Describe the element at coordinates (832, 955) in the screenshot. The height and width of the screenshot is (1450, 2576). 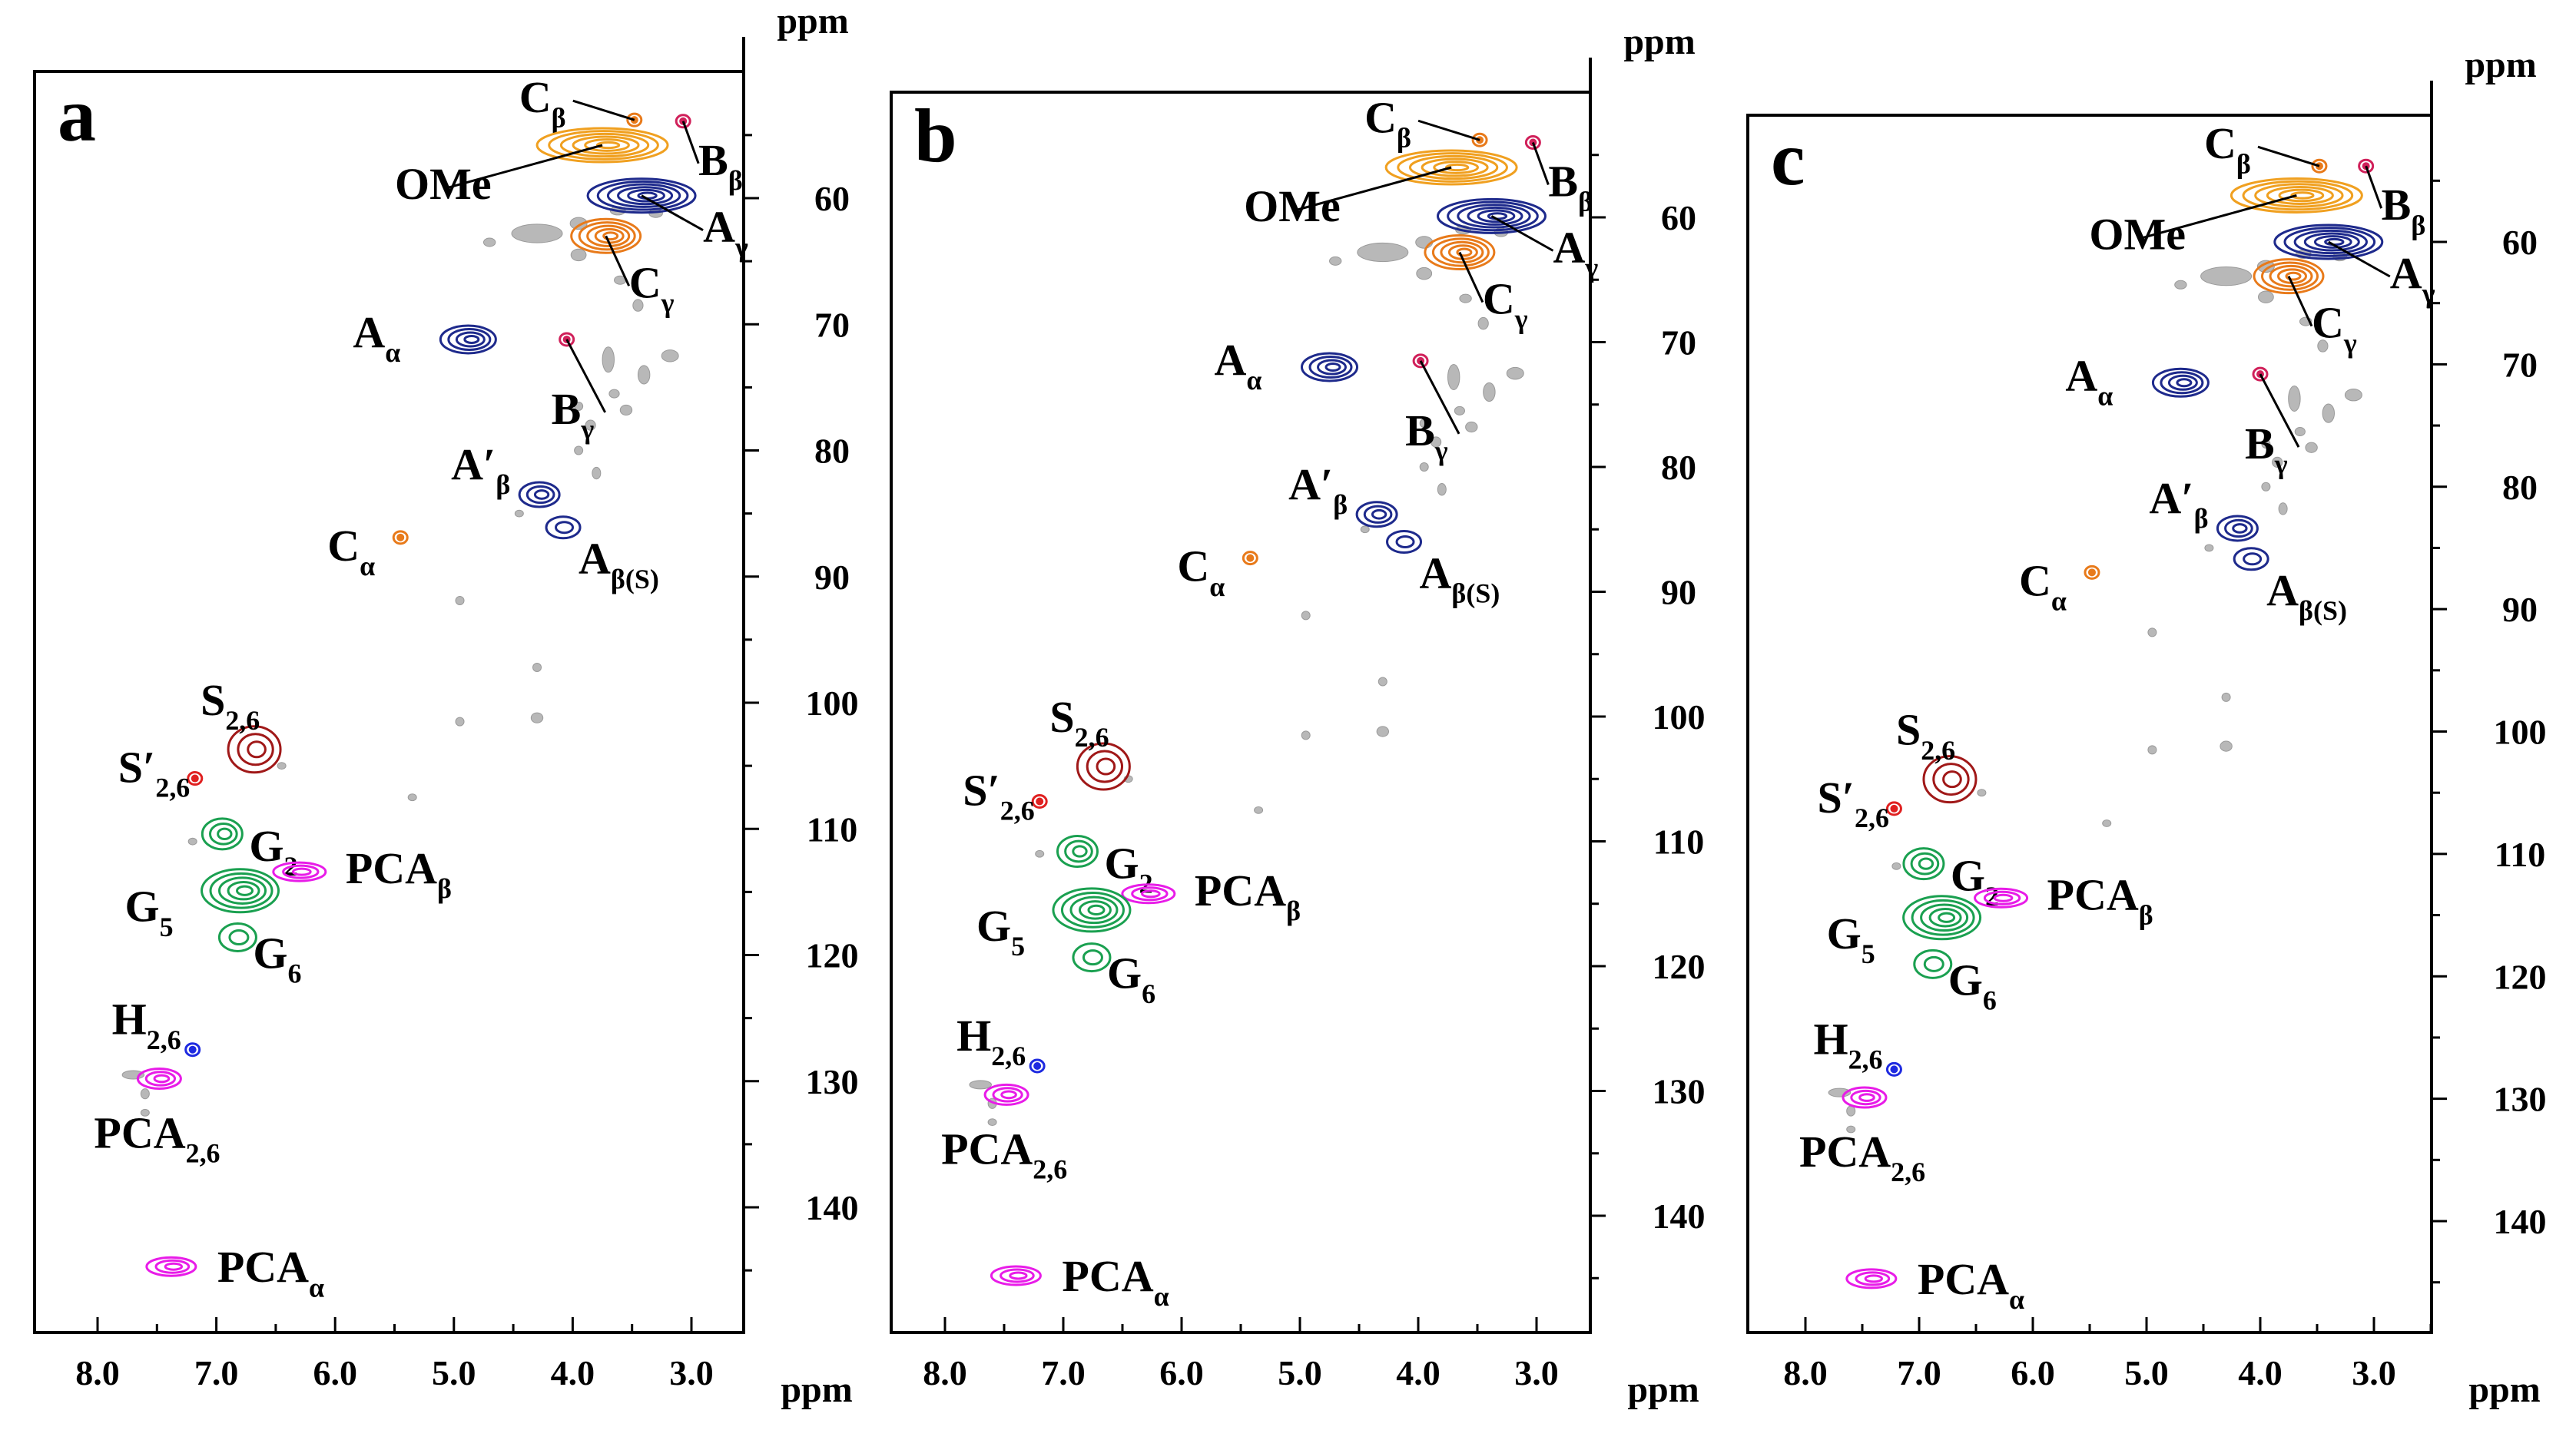
I see `y-tick-label: 120` at that location.